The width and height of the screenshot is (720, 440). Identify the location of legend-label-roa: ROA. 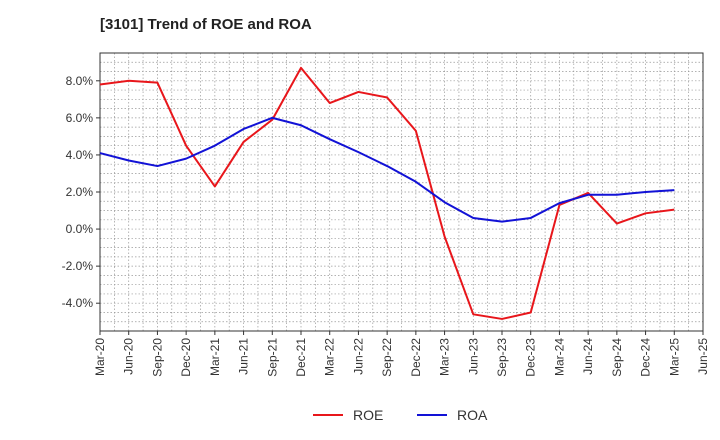
(472, 415).